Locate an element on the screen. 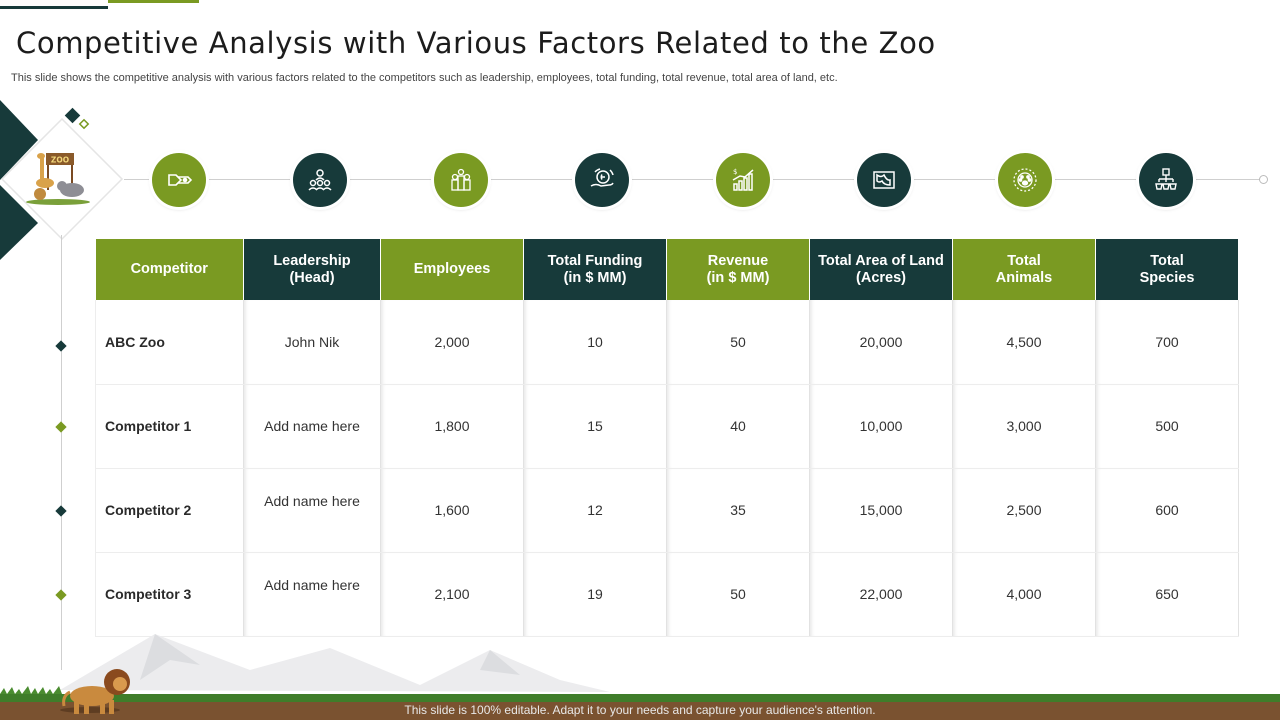 This screenshot has height=720, width=1280. header-competitor: Competitor is located at coordinates (169, 269).